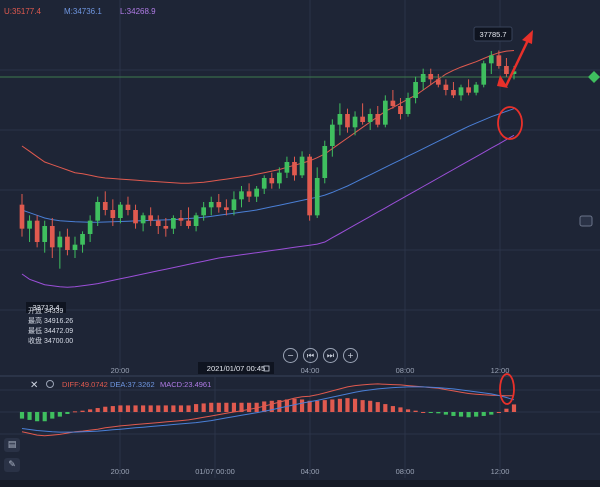  I want to click on macd-dea-label: DEA:37.3262, so click(132, 384).